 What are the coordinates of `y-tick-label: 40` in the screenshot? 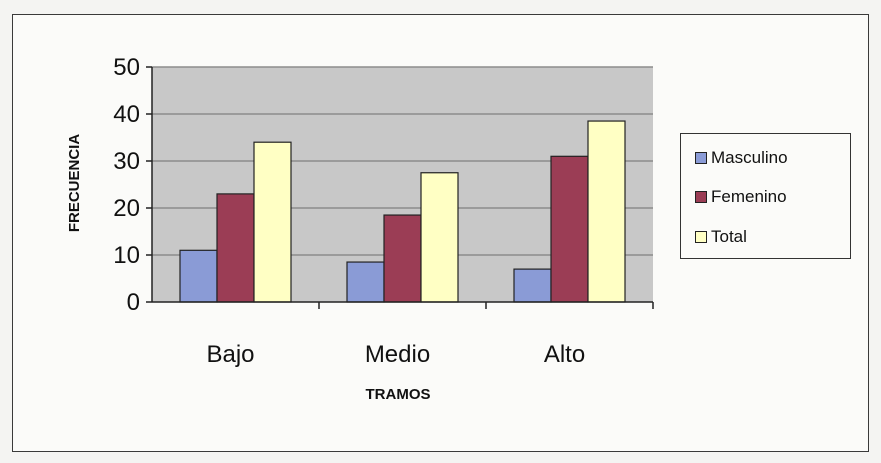 It's located at (126, 114).